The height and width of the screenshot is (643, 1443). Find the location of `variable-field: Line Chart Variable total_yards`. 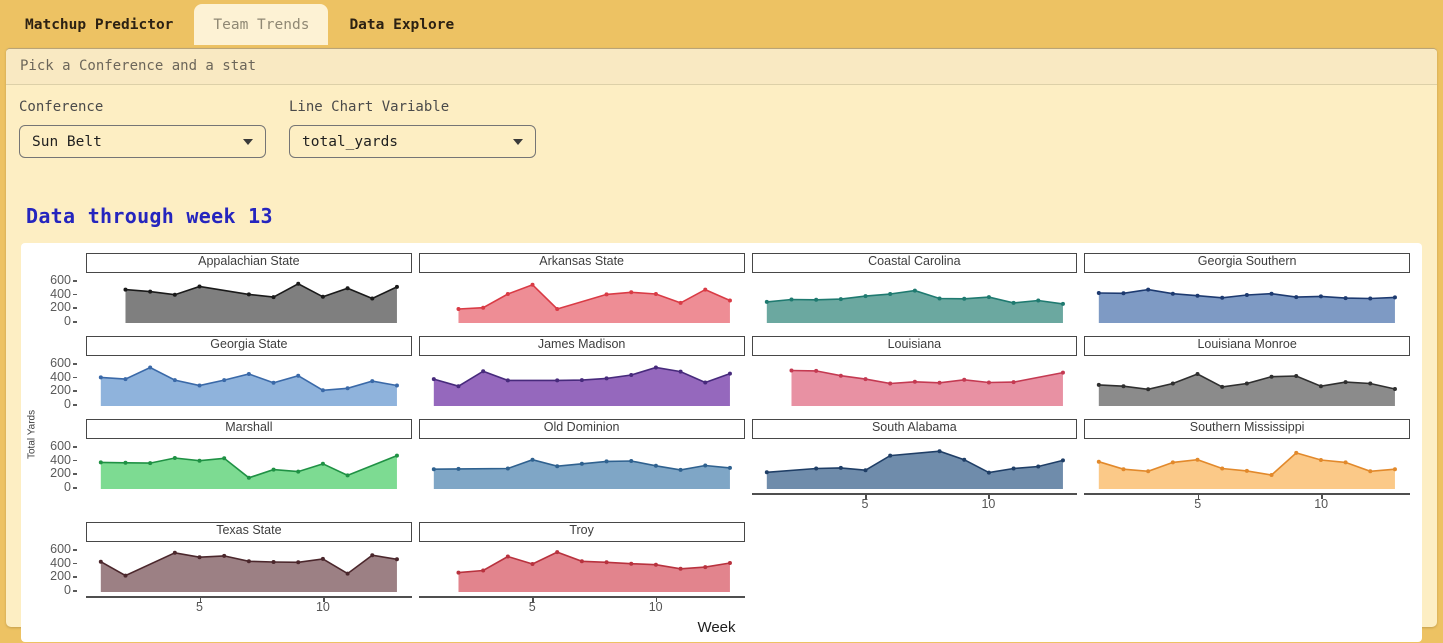

variable-field: Line Chart Variable total_yards is located at coordinates (412, 128).